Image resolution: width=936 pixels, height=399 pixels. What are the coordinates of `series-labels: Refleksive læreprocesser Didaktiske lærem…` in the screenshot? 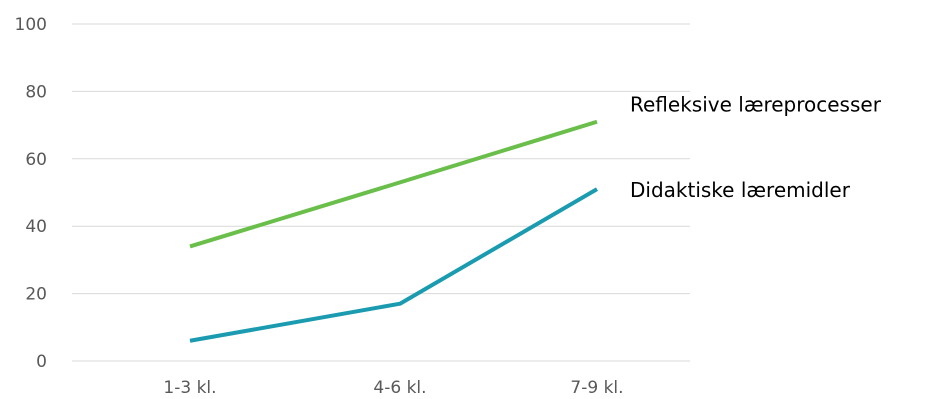 It's located at (756, 147).